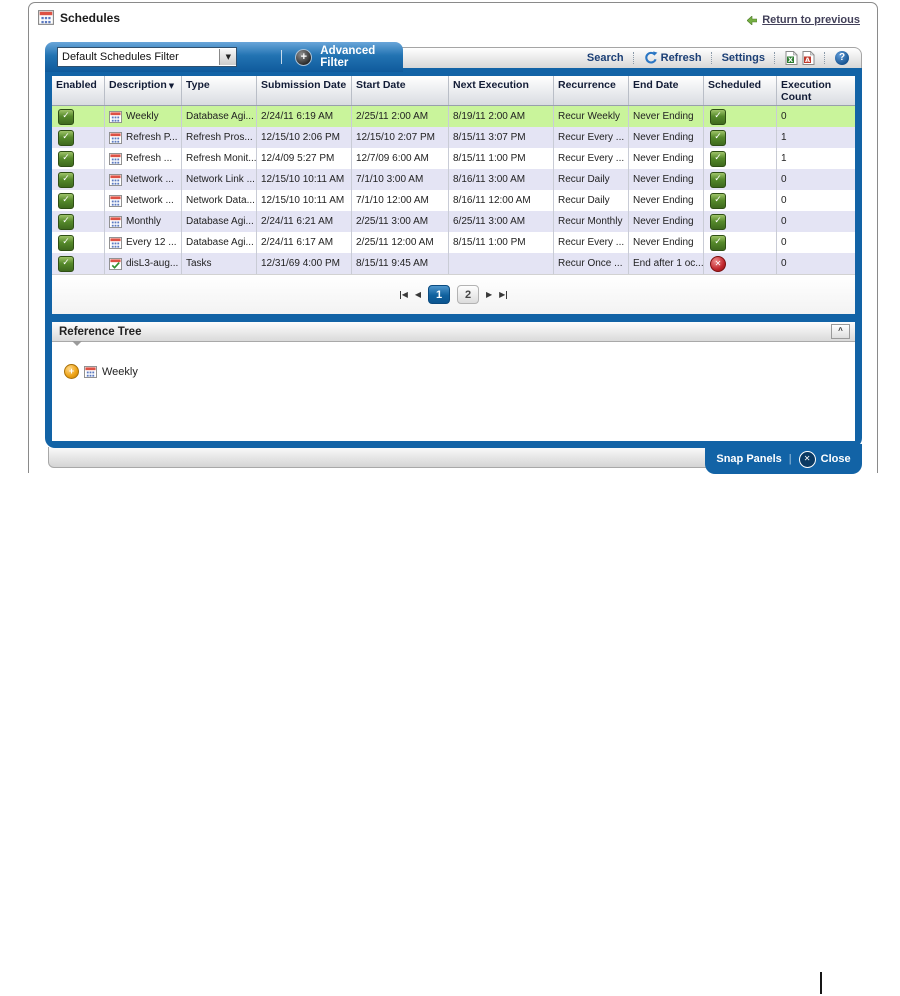 The width and height of the screenshot is (900, 996). Describe the element at coordinates (629, 57) in the screenshot. I see `table-toolbar: Search Refresh Settings X A ?` at that location.